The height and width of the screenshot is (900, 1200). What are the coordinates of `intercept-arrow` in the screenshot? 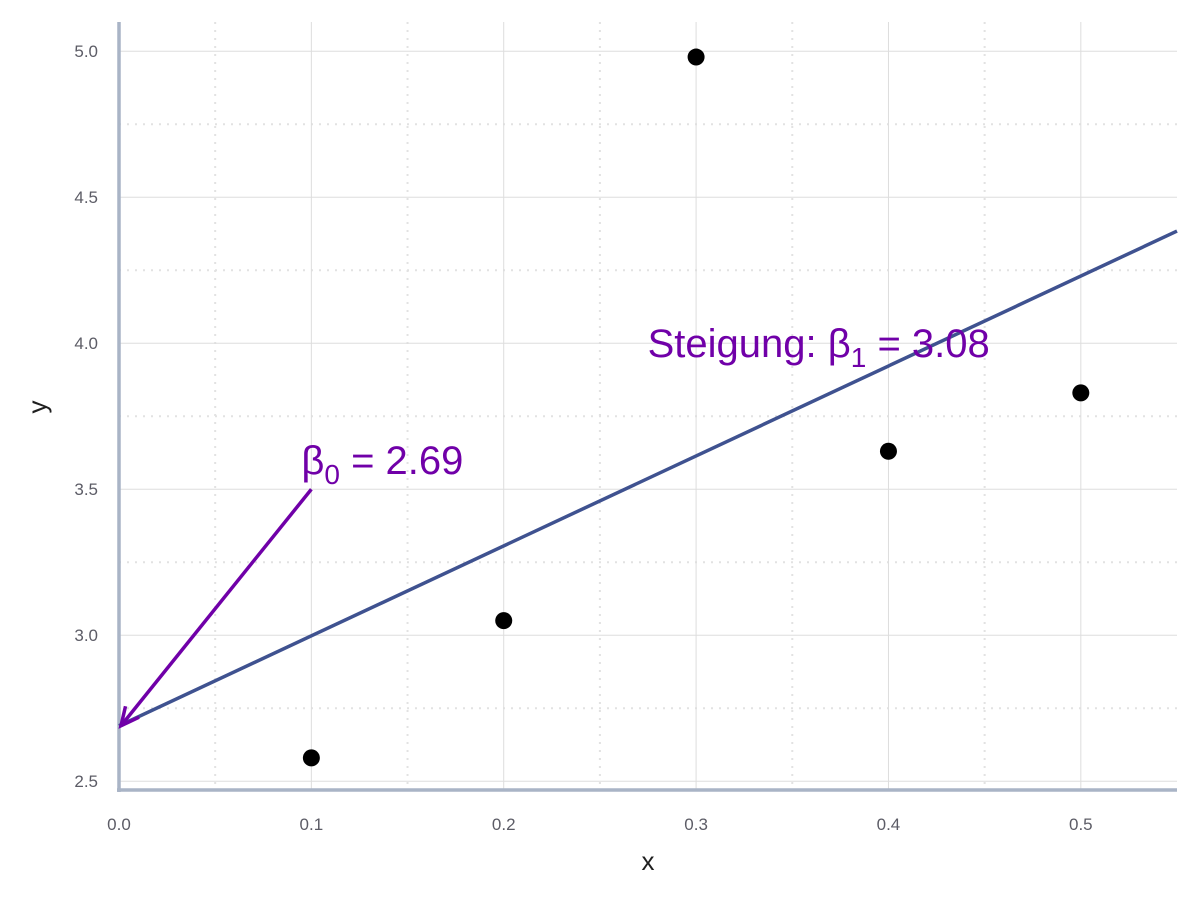 It's located at (216, 607).